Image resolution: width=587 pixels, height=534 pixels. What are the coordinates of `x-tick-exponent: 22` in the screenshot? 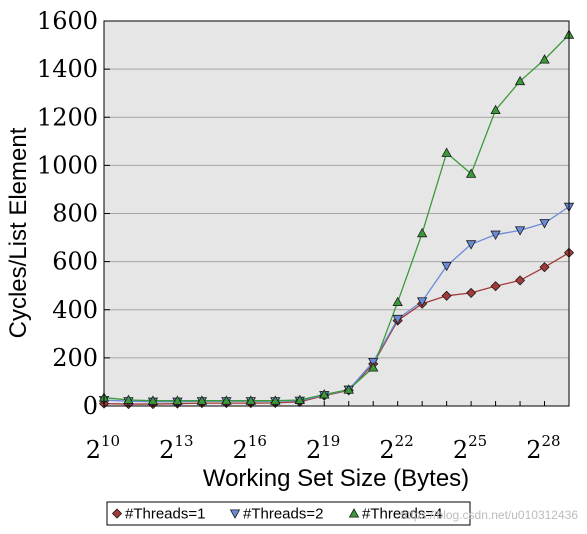 It's located at (404, 441).